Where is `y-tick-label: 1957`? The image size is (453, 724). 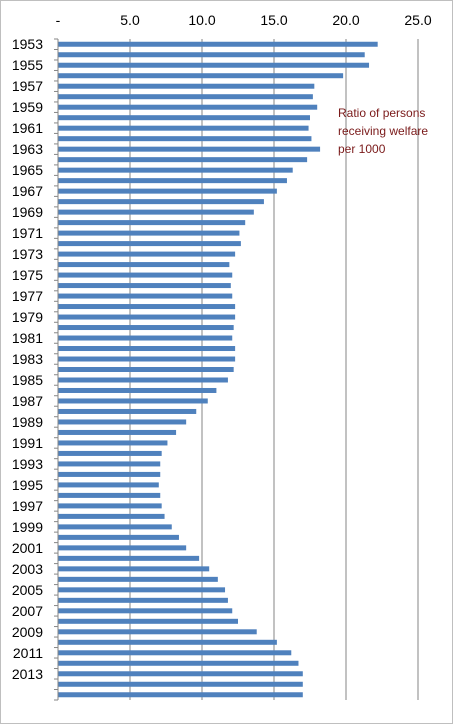
y-tick-label: 1957 is located at coordinates (27, 86).